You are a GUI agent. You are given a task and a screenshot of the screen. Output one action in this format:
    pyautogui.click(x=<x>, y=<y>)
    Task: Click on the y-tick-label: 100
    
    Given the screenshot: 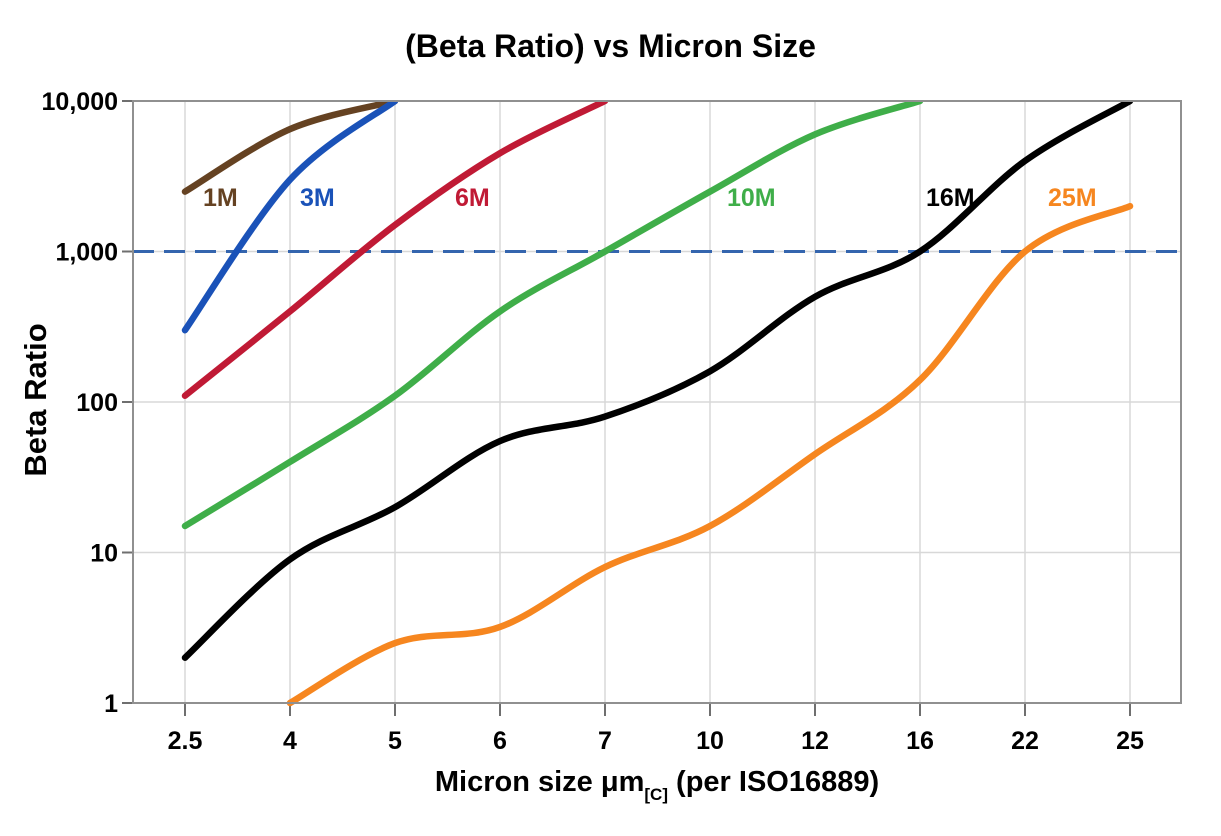 What is the action you would take?
    pyautogui.click(x=97, y=403)
    